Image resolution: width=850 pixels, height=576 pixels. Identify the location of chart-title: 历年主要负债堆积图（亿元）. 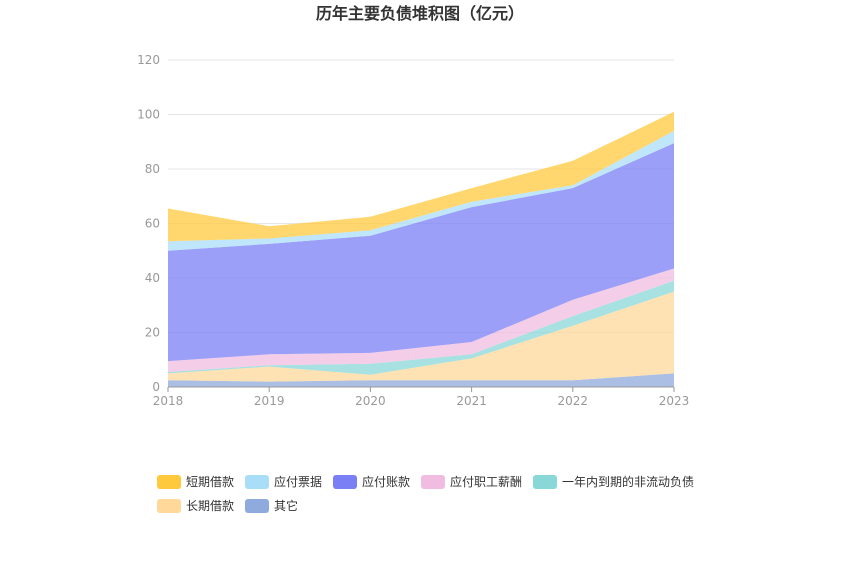
(420, 13).